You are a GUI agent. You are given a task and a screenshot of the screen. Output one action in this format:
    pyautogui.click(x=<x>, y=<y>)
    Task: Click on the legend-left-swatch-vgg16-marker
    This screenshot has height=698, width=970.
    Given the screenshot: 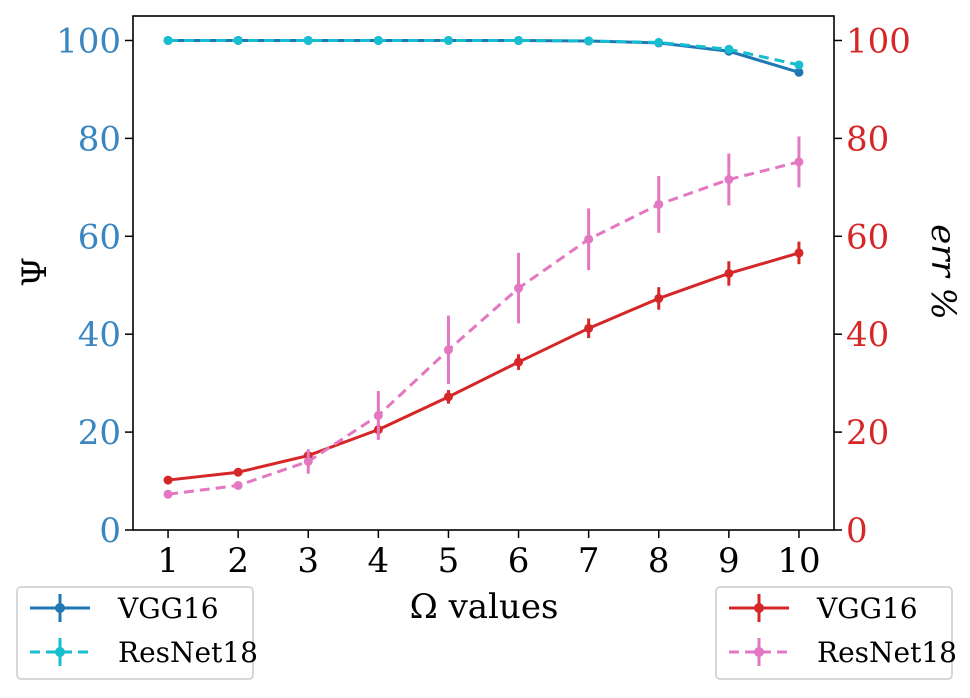 What is the action you would take?
    pyautogui.click(x=60, y=608)
    